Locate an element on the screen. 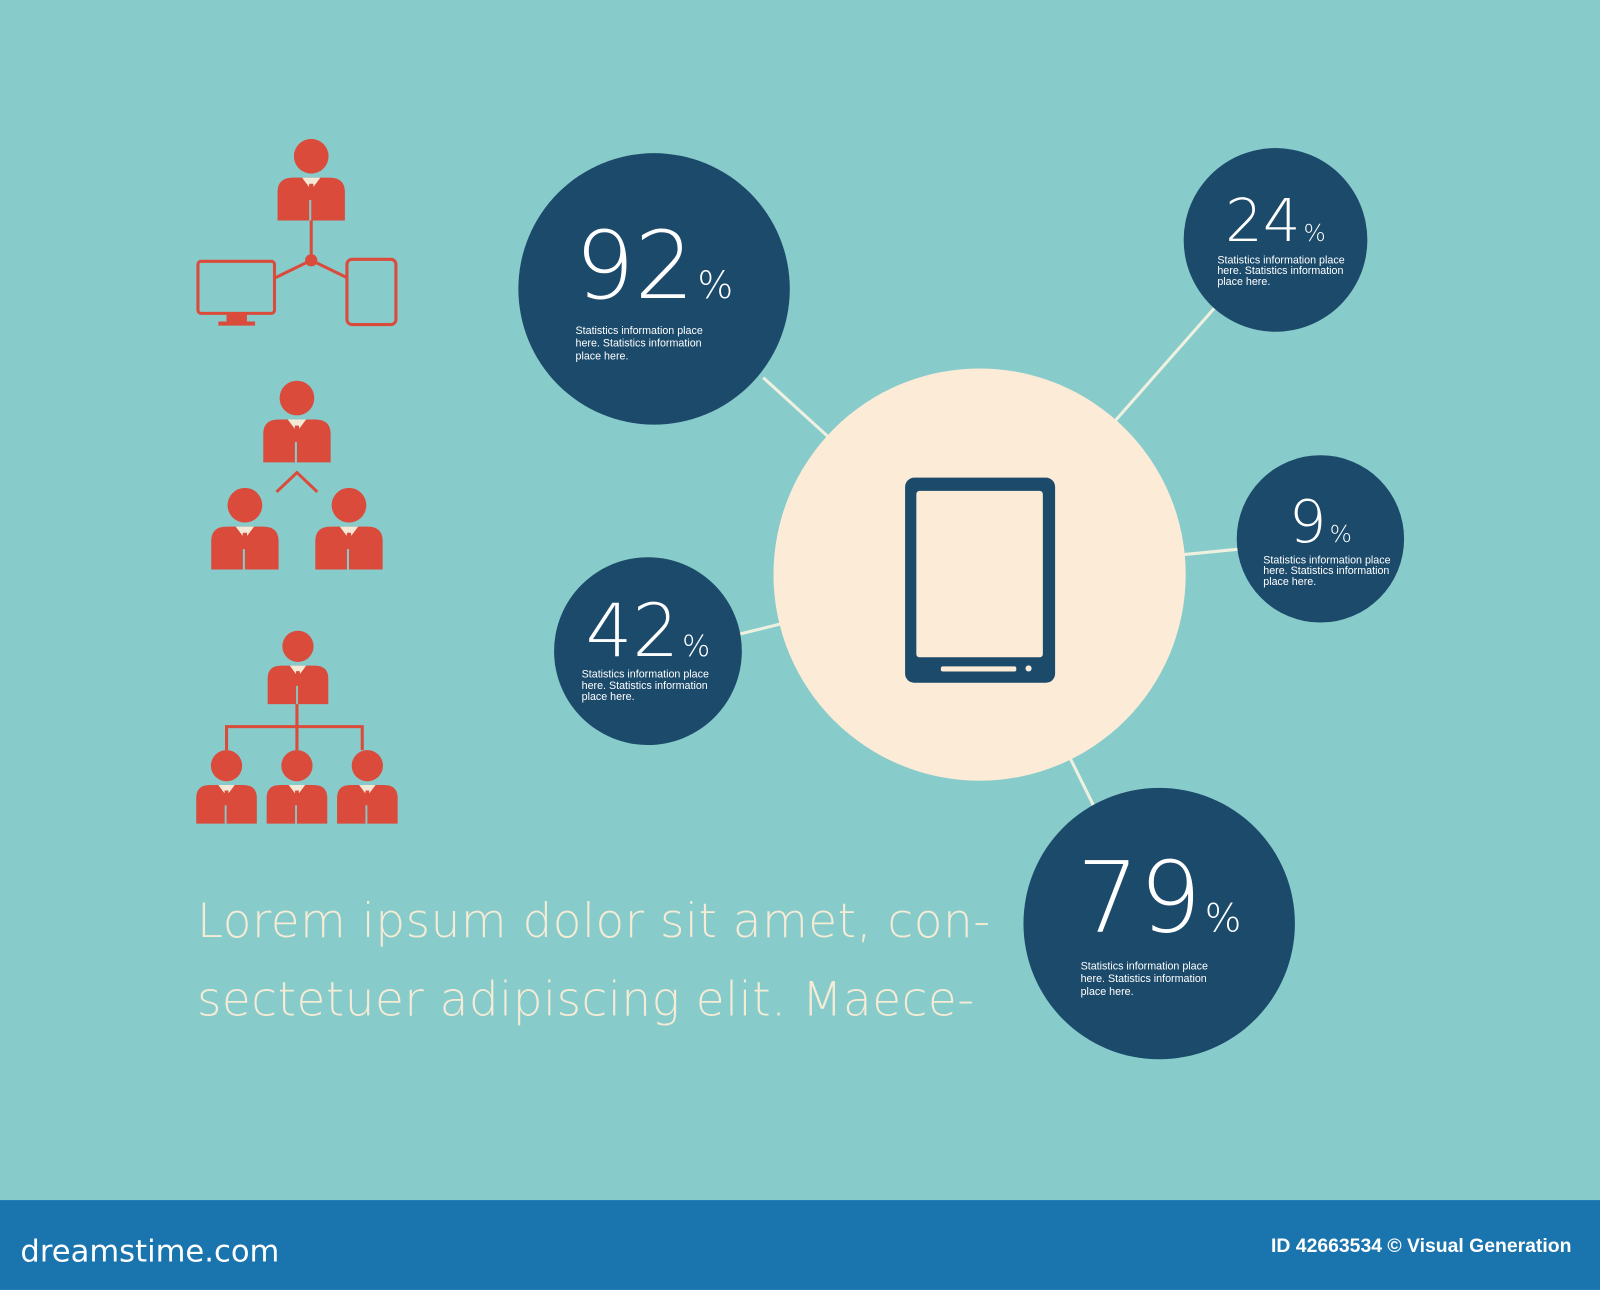 This screenshot has height=1290, width=1600. node is located at coordinates (311, 260).